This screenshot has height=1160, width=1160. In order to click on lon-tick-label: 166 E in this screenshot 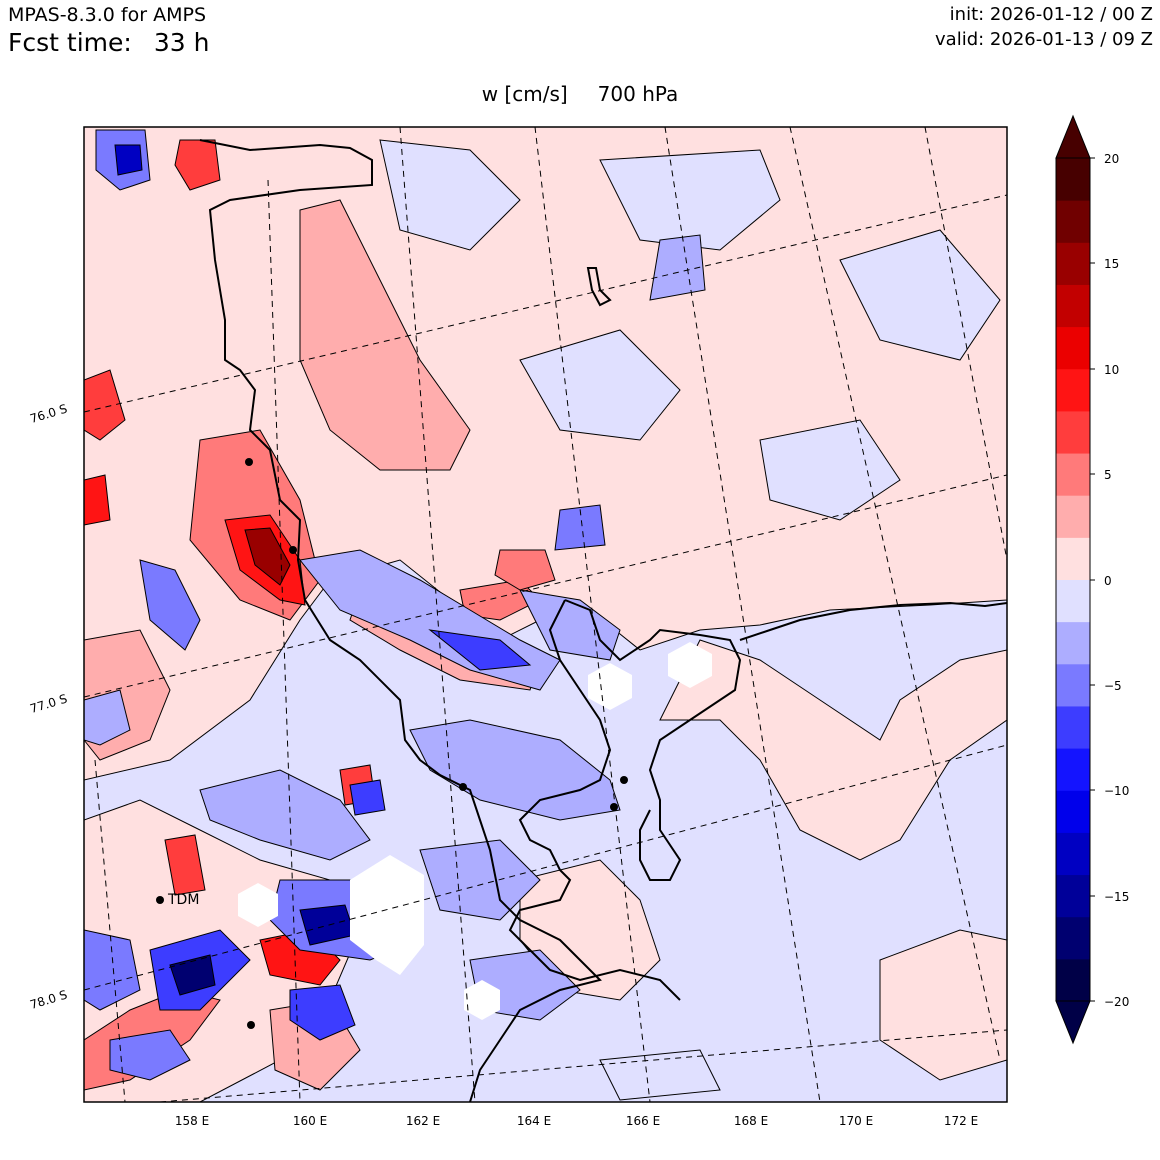, I will do `click(643, 1121)`.